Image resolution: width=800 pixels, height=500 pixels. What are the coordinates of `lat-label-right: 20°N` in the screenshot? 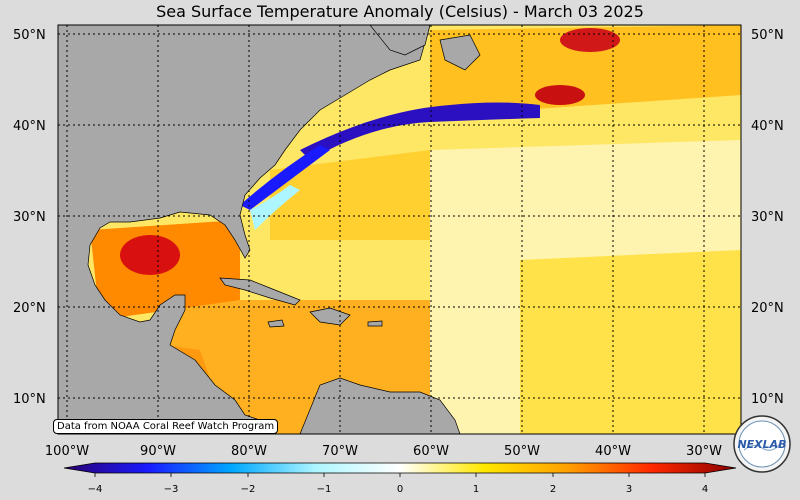 It's located at (767, 308).